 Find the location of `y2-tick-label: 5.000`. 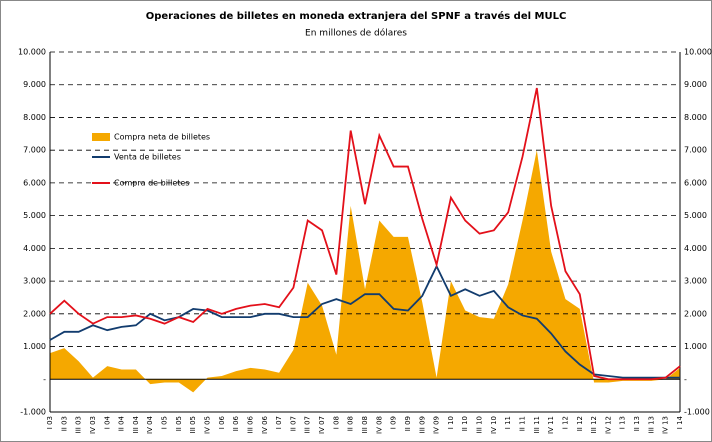

y2-tick-label: 5.000 is located at coordinates (695, 215).